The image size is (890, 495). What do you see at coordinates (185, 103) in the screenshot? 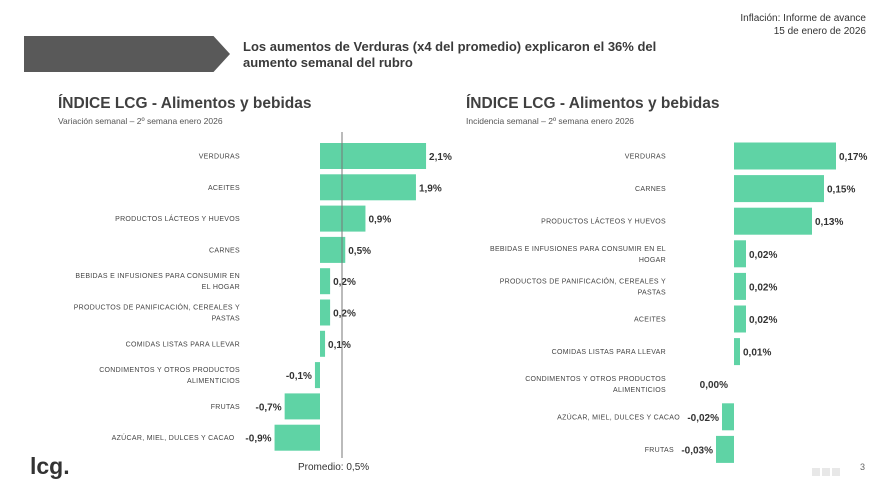
I see `left-chart-title: ÍNDICE LCG - Alimentos y bebidas` at bounding box center [185, 103].